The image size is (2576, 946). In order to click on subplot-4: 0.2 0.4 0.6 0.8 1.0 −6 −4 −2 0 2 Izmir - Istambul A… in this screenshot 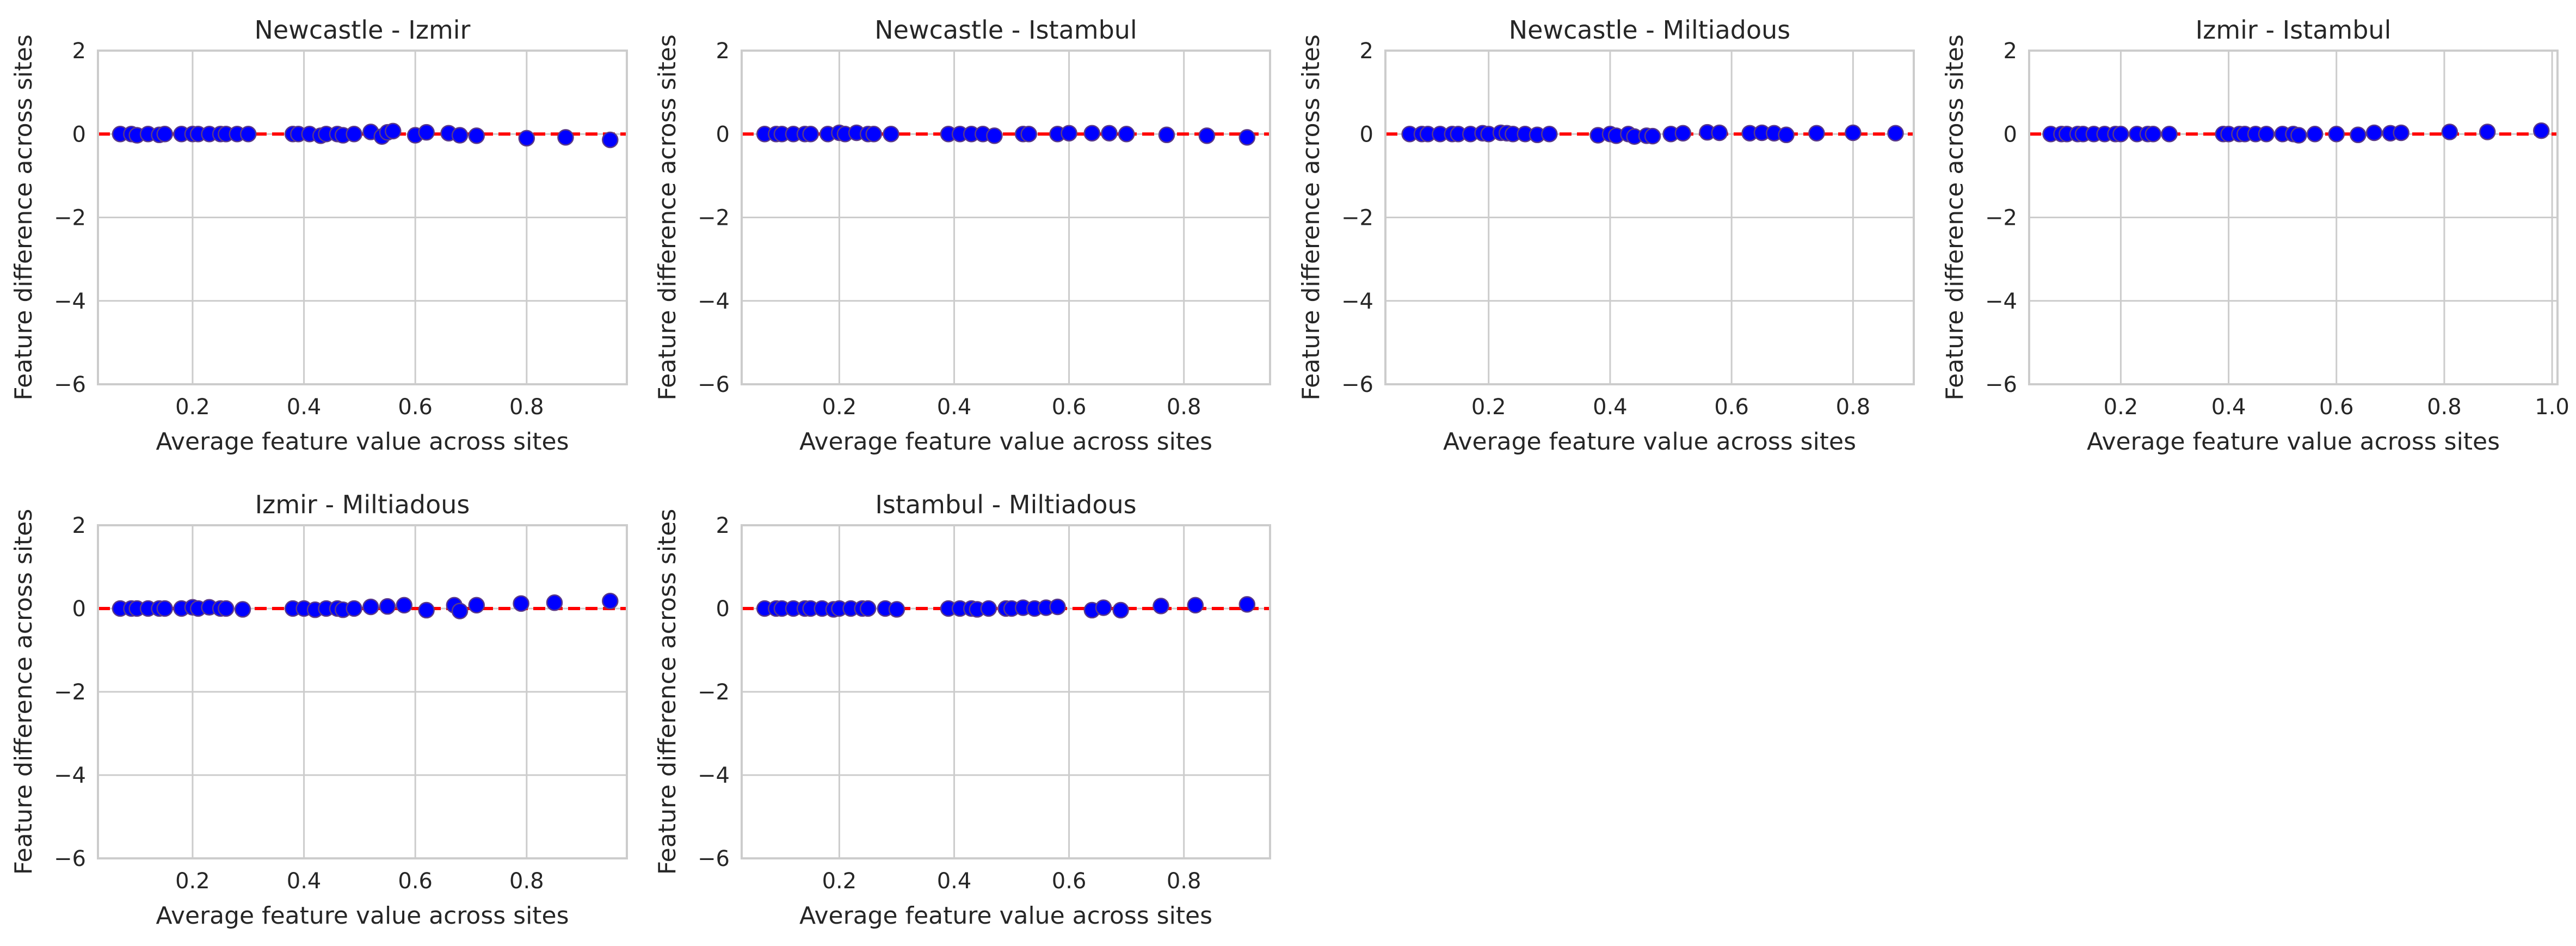, I will do `click(2255, 235)`.